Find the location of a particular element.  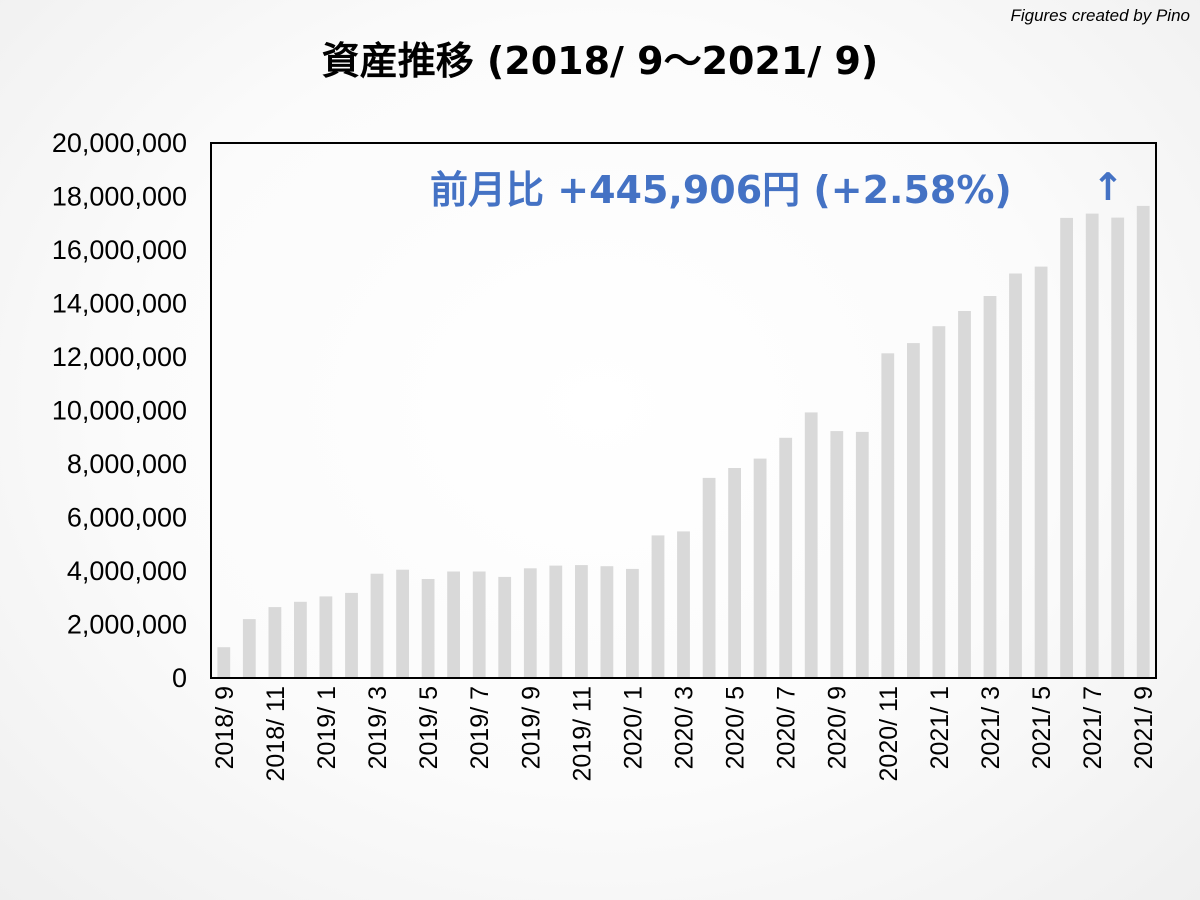

y-tick-label: 6,000,000 is located at coordinates (127, 518).